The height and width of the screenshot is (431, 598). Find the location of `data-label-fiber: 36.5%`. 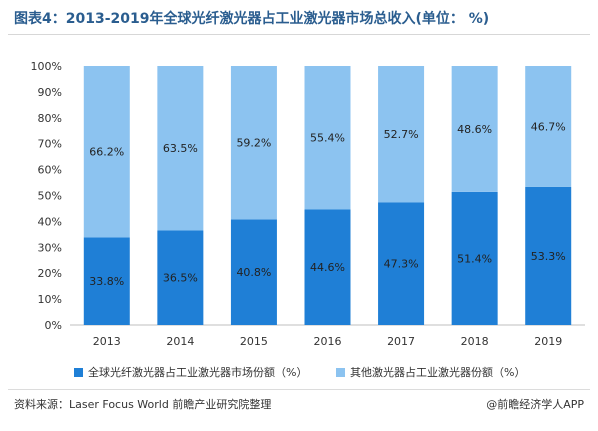

data-label-fiber: 36.5% is located at coordinates (180, 278).